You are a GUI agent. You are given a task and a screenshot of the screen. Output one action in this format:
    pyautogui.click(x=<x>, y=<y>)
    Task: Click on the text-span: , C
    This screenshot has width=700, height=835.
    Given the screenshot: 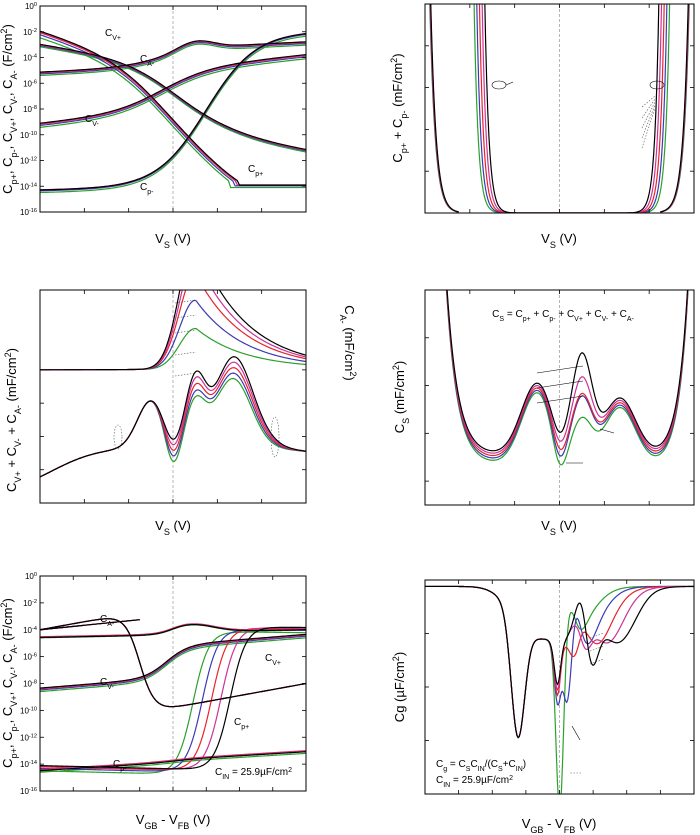 What is the action you would take?
    pyautogui.click(x=7, y=715)
    